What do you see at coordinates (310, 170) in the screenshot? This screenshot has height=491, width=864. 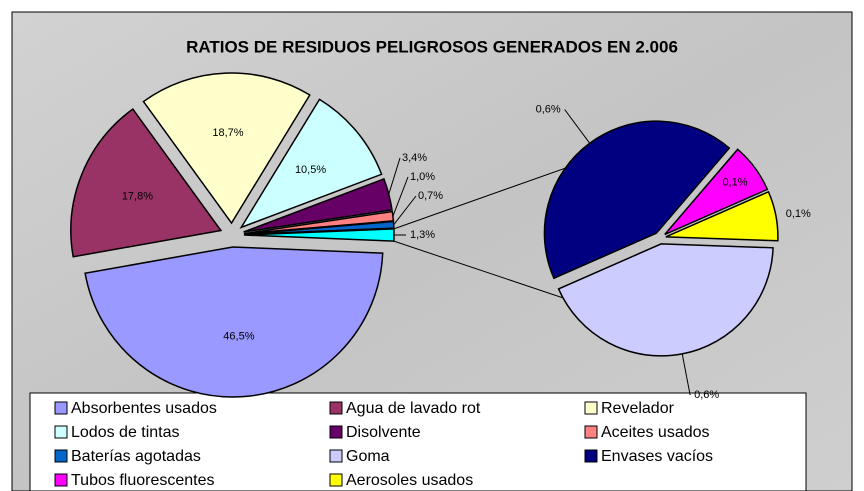 I see `data-label: 10,5%` at bounding box center [310, 170].